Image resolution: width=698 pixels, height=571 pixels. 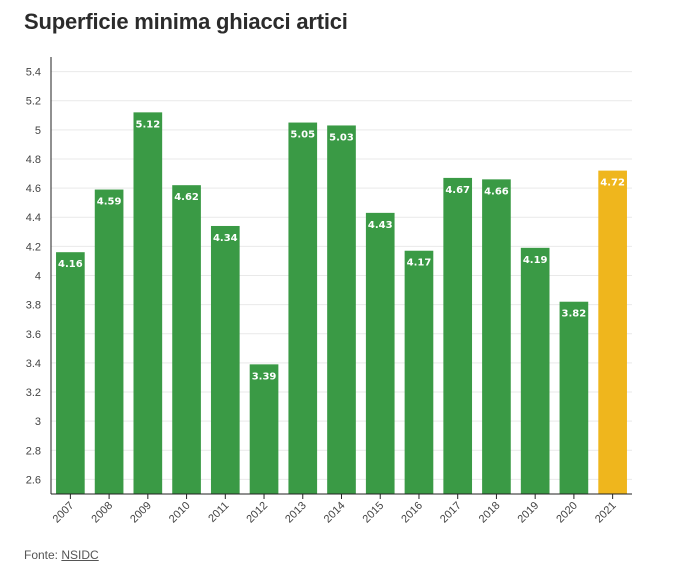 What do you see at coordinates (612, 183) in the screenshot?
I see `data-label-2021: 4.72` at bounding box center [612, 183].